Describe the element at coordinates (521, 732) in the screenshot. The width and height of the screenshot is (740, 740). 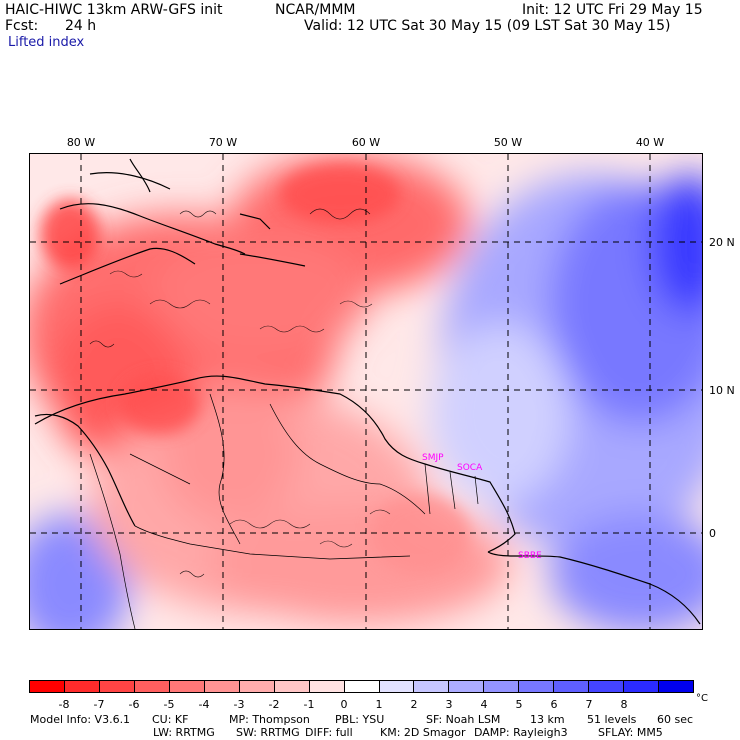
I see `footer-damp: DAMP: Rayleigh3` at that location.